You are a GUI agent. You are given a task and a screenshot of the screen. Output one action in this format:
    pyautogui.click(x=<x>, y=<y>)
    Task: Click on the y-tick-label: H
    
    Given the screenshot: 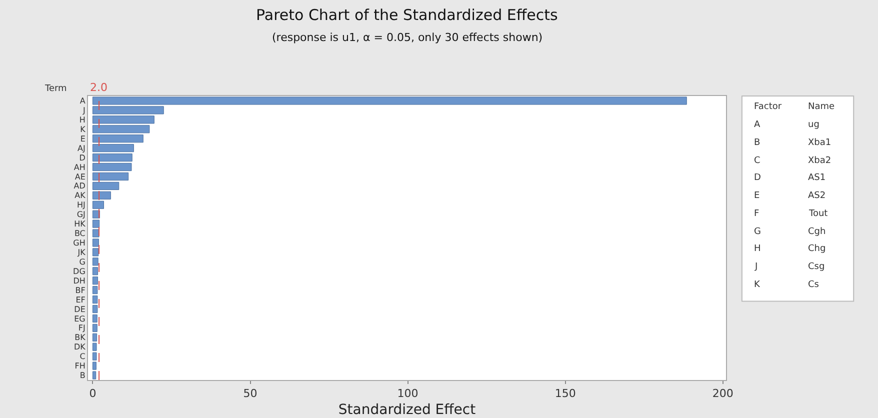 What is the action you would take?
    pyautogui.click(x=82, y=119)
    